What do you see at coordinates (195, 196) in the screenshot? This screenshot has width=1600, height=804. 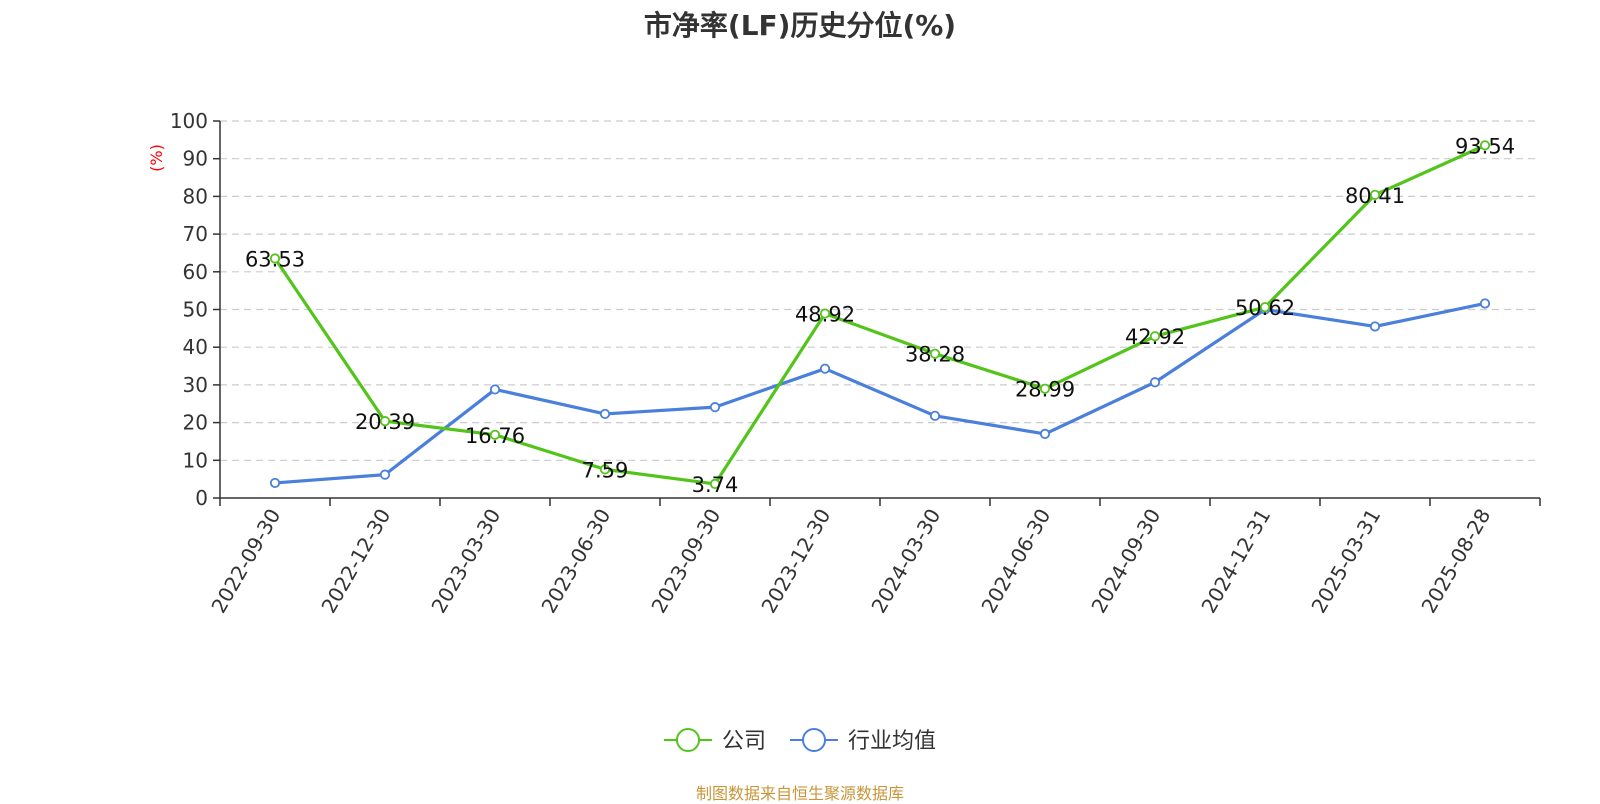 I see `y-tick-label: 80` at bounding box center [195, 196].